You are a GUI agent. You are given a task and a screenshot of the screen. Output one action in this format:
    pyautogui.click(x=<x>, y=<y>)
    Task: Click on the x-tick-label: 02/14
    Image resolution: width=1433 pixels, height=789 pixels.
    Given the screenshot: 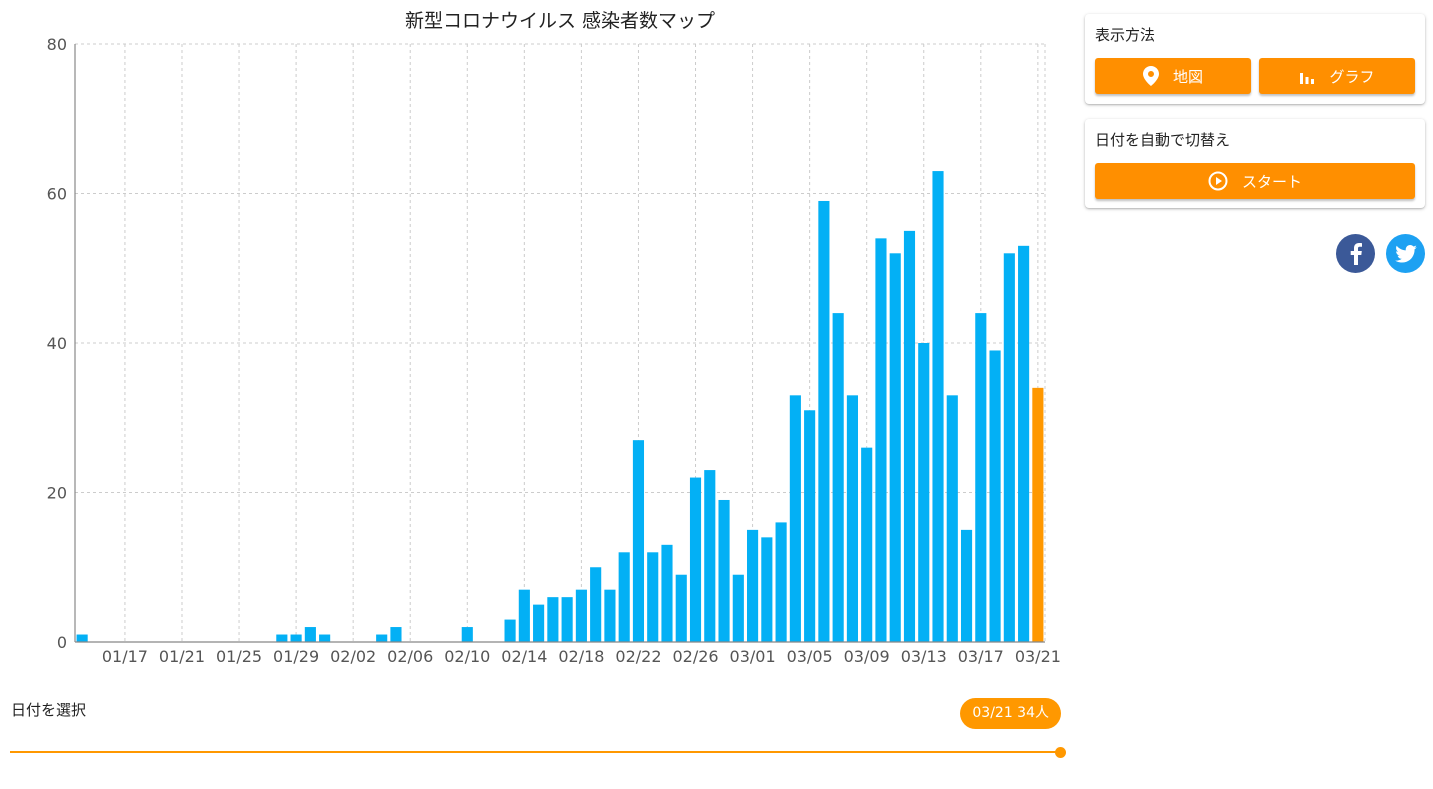 What is the action you would take?
    pyautogui.click(x=524, y=656)
    